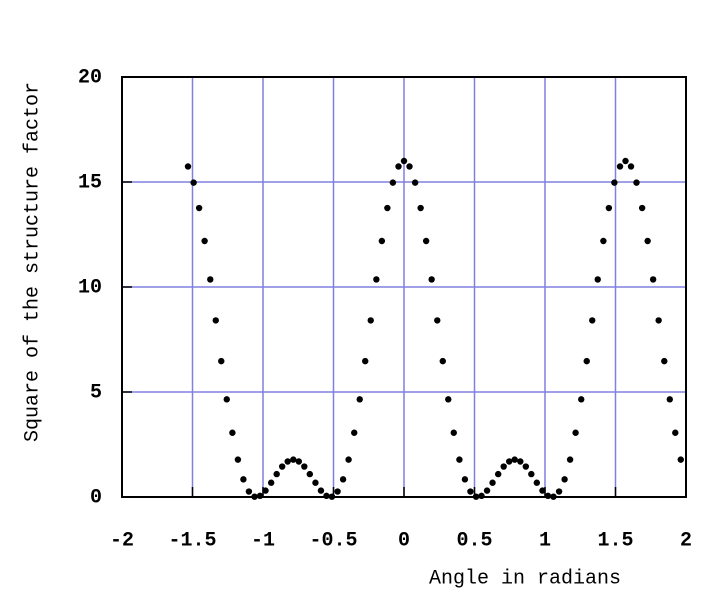 Image resolution: width=718 pixels, height=602 pixels. I want to click on y-tick-label: 5, so click(96, 392).